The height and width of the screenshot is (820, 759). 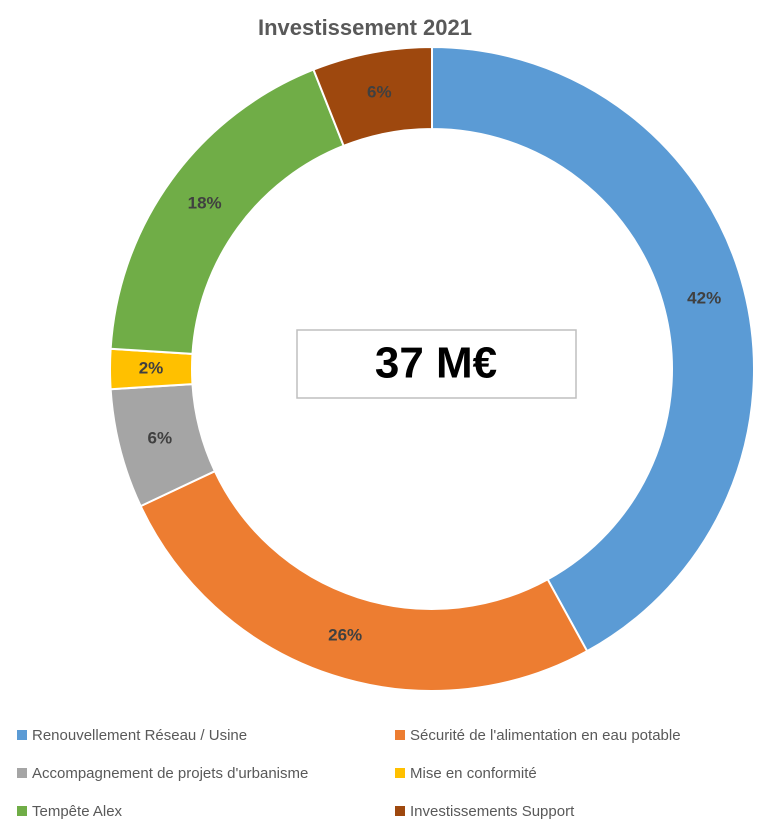 What do you see at coordinates (77, 811) in the screenshot?
I see `legend-label: Tempête Alex` at bounding box center [77, 811].